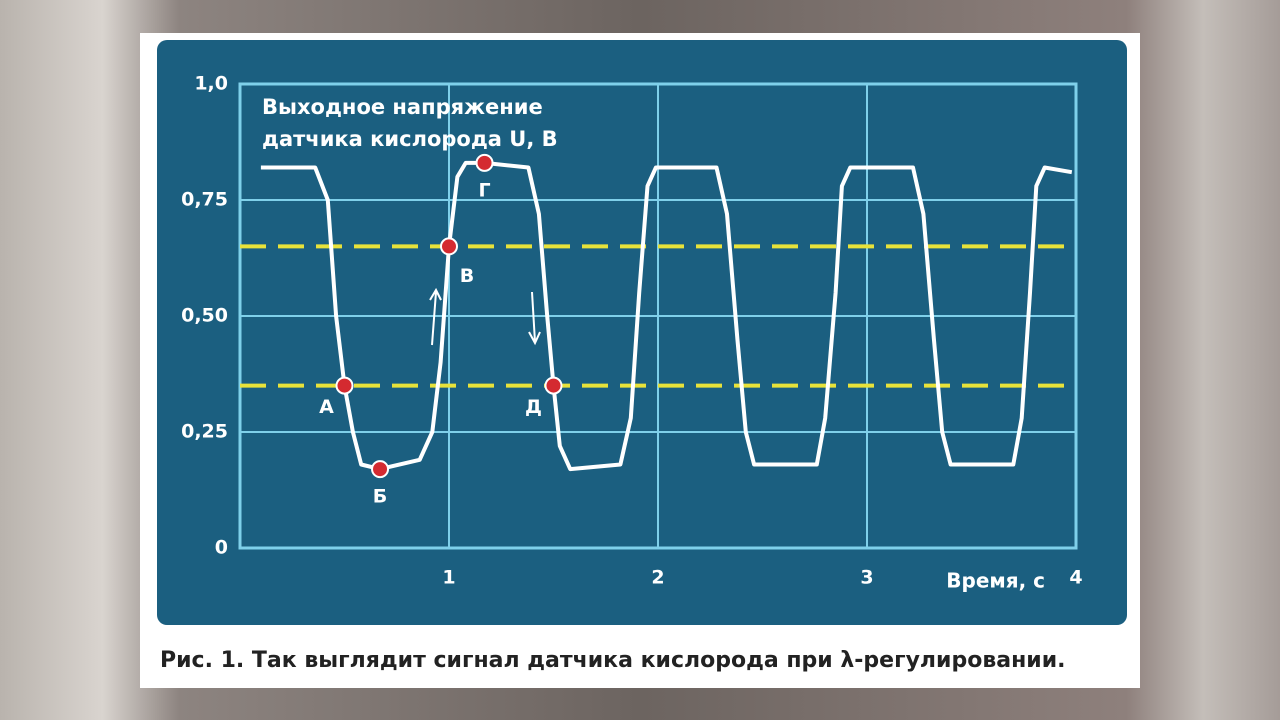 The width and height of the screenshot is (1280, 720). I want to click on arrow-down, so click(534, 318).